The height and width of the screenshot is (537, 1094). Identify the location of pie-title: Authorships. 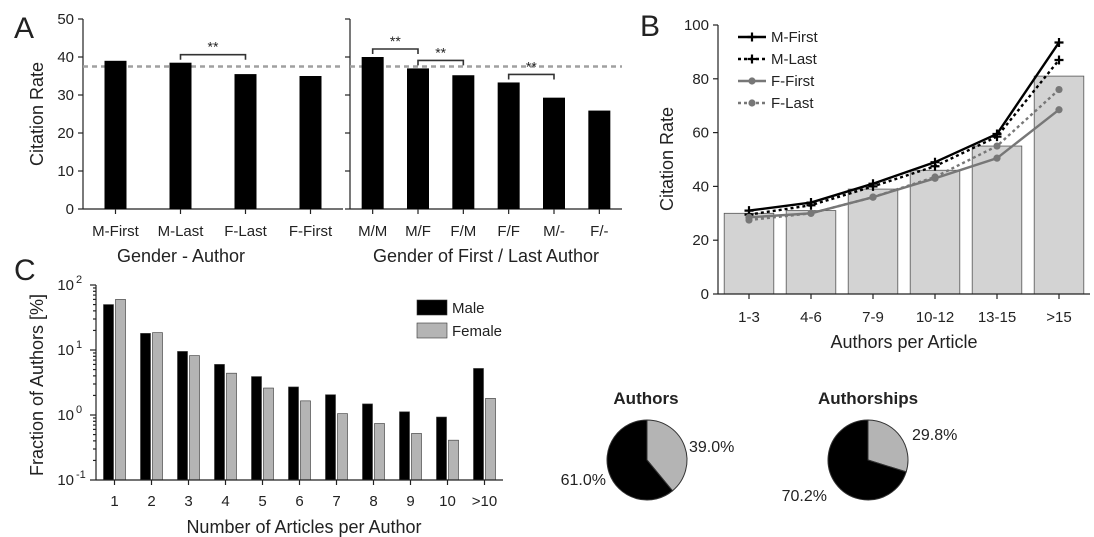
(868, 398).